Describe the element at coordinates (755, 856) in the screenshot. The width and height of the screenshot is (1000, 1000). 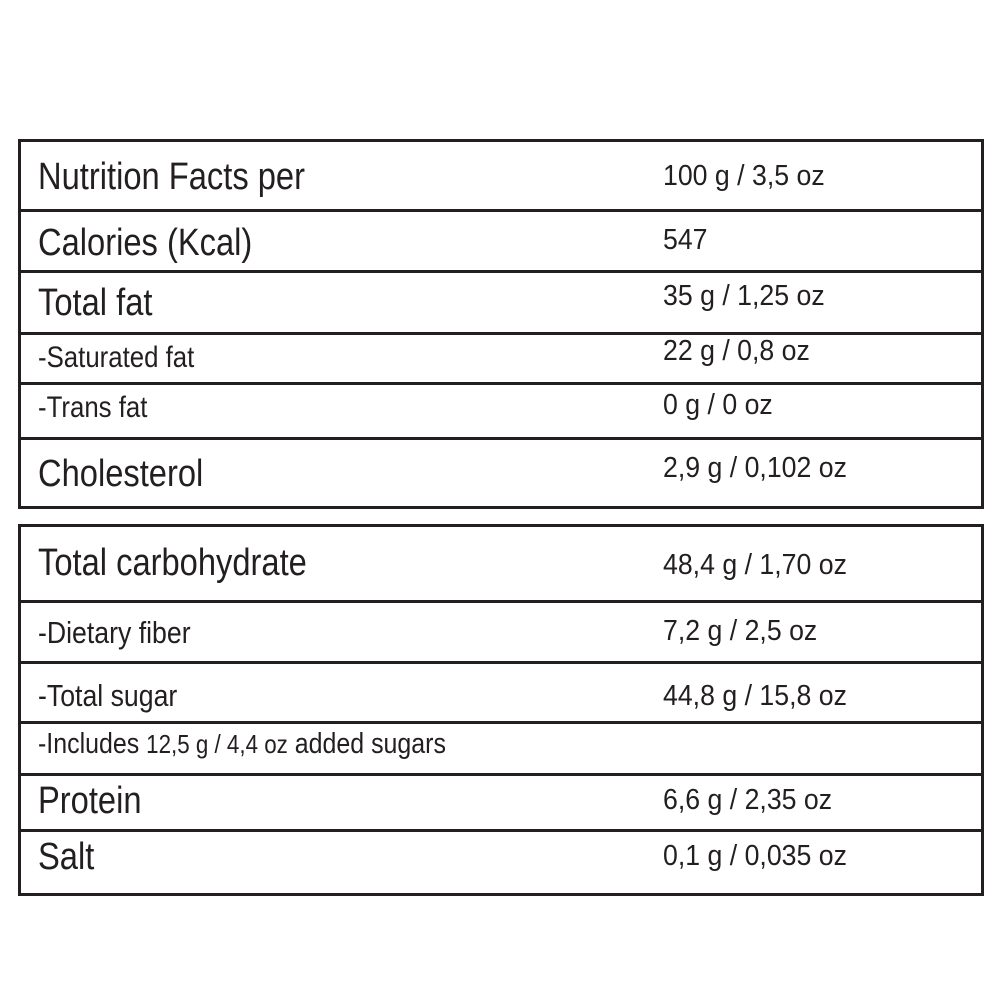
I see `row-value: 0,1 g / 0,035 oz` at that location.